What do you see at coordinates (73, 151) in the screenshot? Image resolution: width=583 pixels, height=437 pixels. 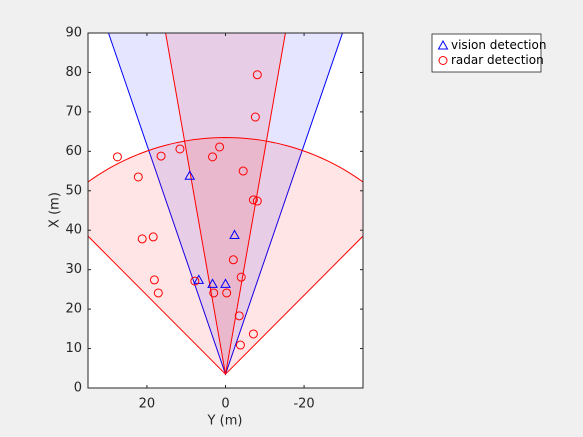 I see `y-tick-label: 60` at bounding box center [73, 151].